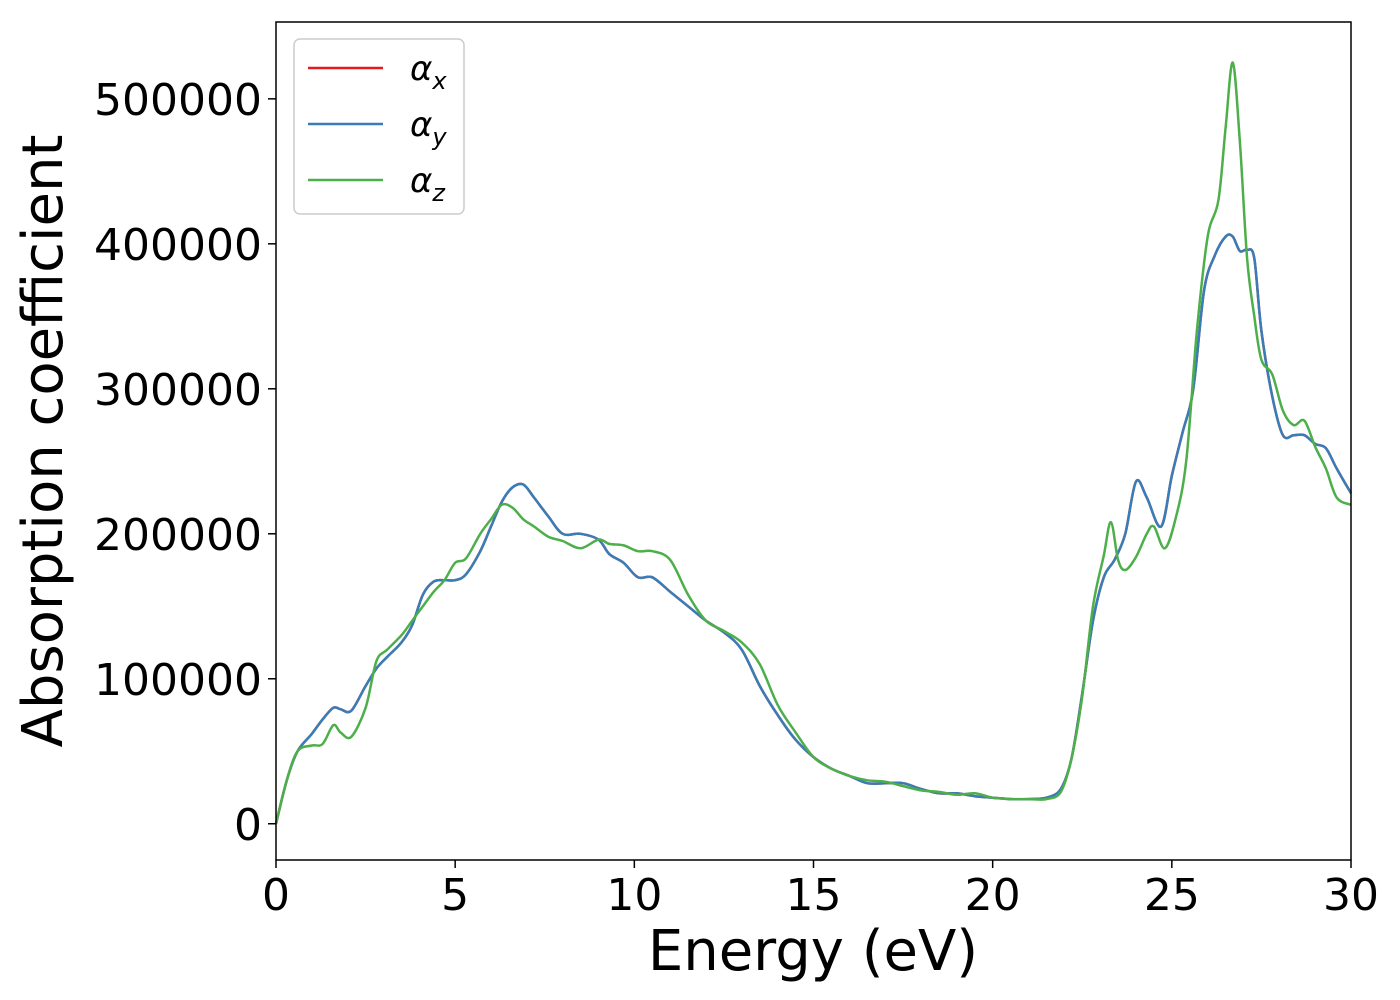 The width and height of the screenshot is (1400, 1000). Describe the element at coordinates (178, 100) in the screenshot. I see `y-tick-label: 500000` at that location.